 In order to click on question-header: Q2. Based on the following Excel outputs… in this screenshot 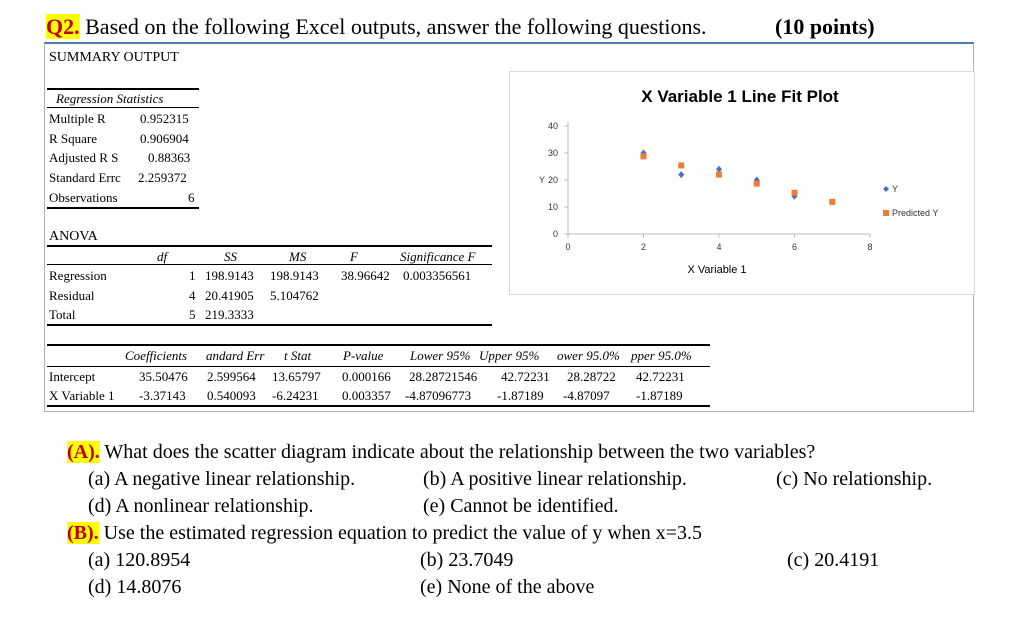, I will do `click(376, 27)`.